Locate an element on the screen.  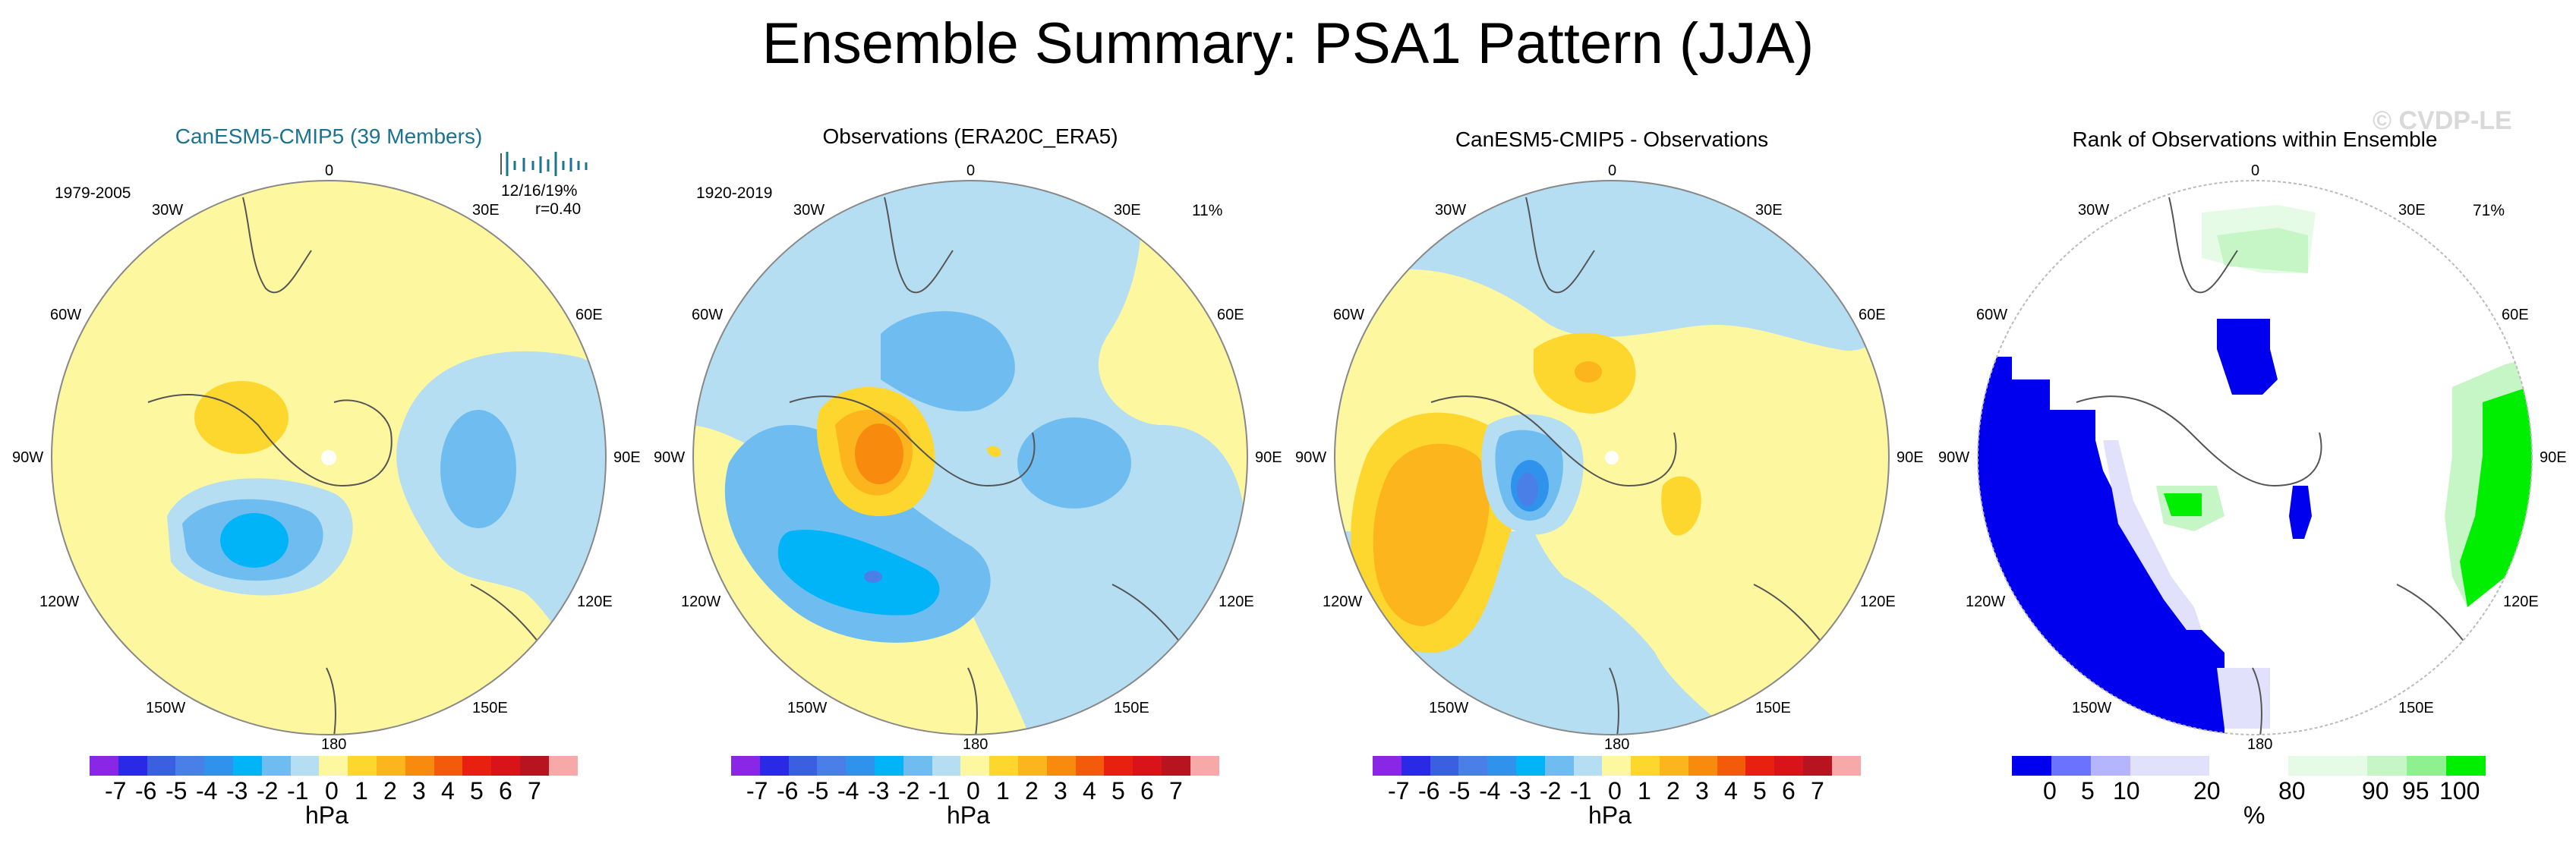
cb4-tick: 0 is located at coordinates (2050, 790).